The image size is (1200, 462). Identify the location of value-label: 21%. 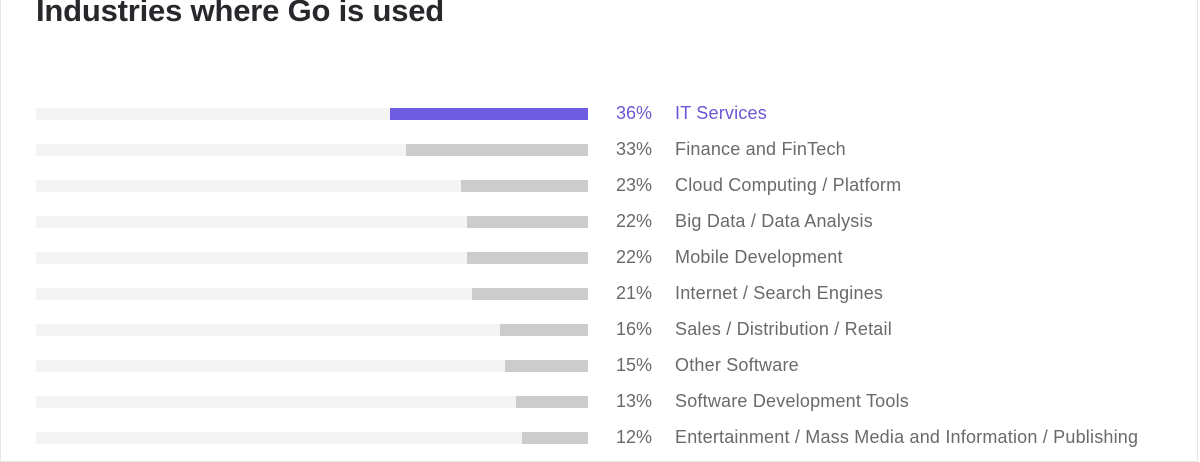
(633, 293).